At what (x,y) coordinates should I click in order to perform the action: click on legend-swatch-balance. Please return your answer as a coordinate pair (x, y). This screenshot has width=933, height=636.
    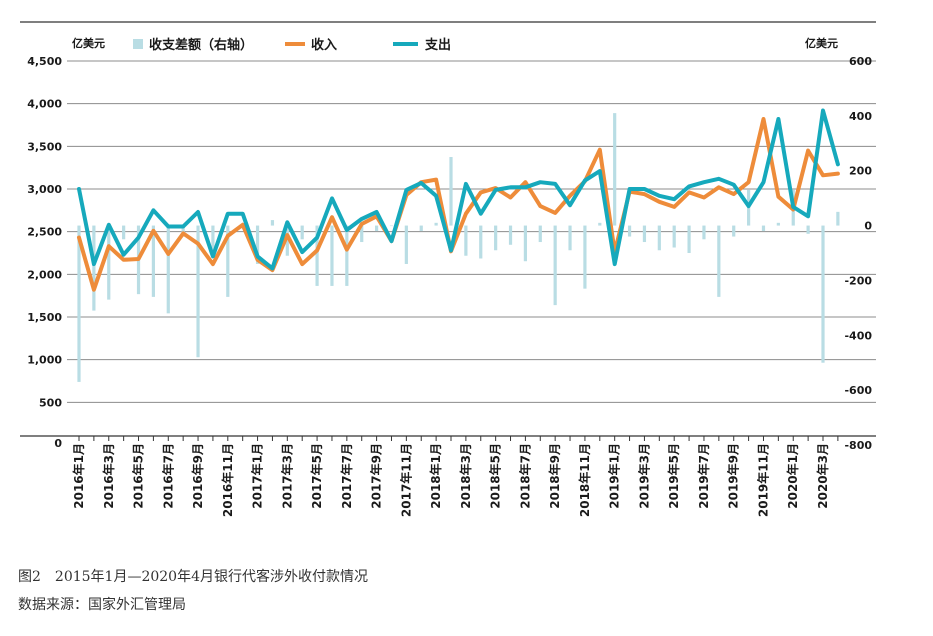
    Looking at the image, I should click on (138, 44).